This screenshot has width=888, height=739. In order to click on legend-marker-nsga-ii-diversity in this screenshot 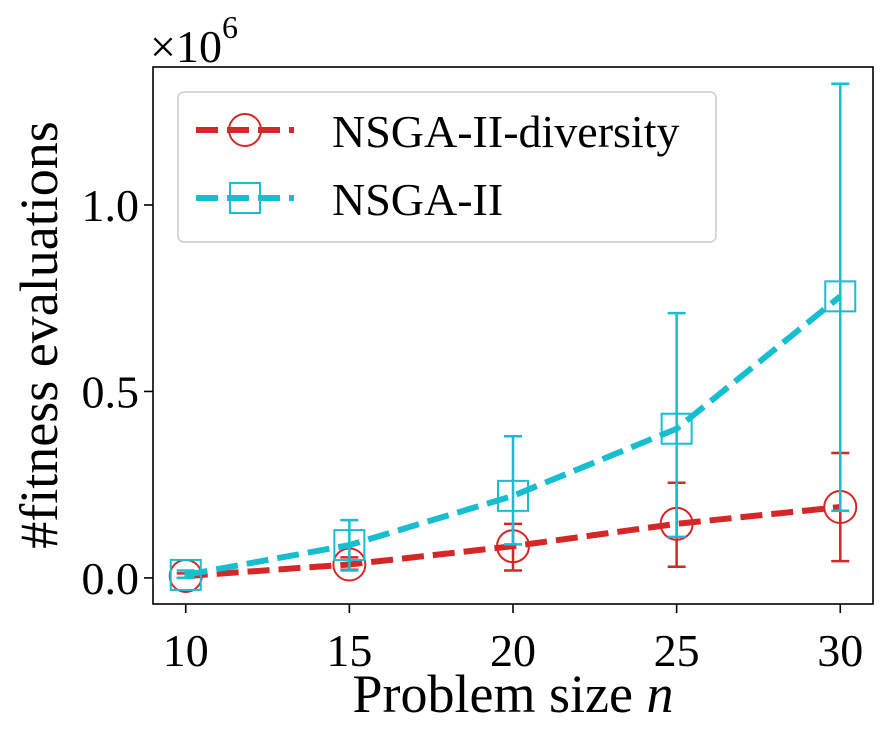, I will do `click(245, 130)`.